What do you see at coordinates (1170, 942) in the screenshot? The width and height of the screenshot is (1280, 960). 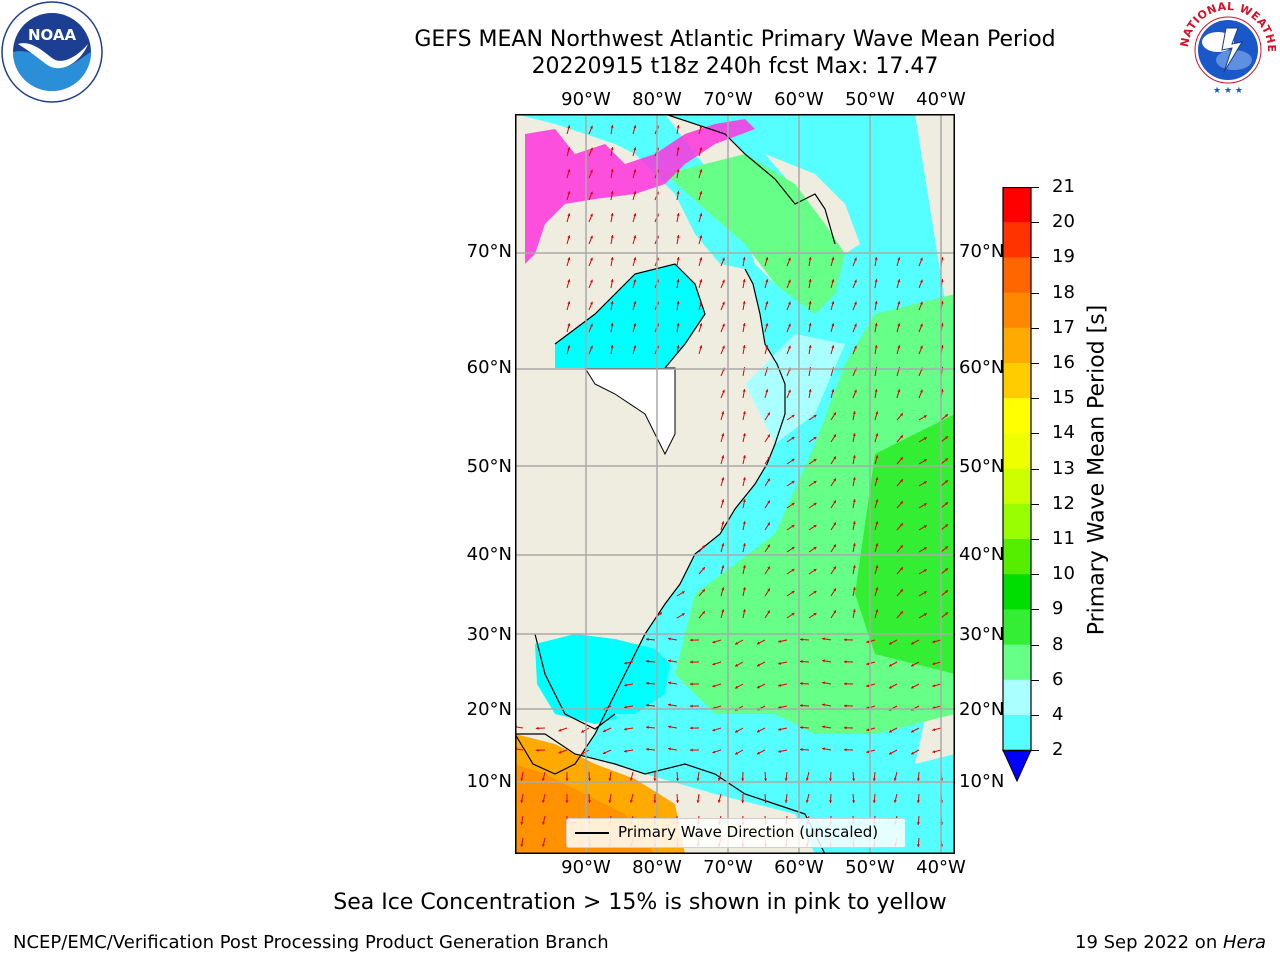 I see `footer-date: 19 Sep 2022 on Hera` at bounding box center [1170, 942].